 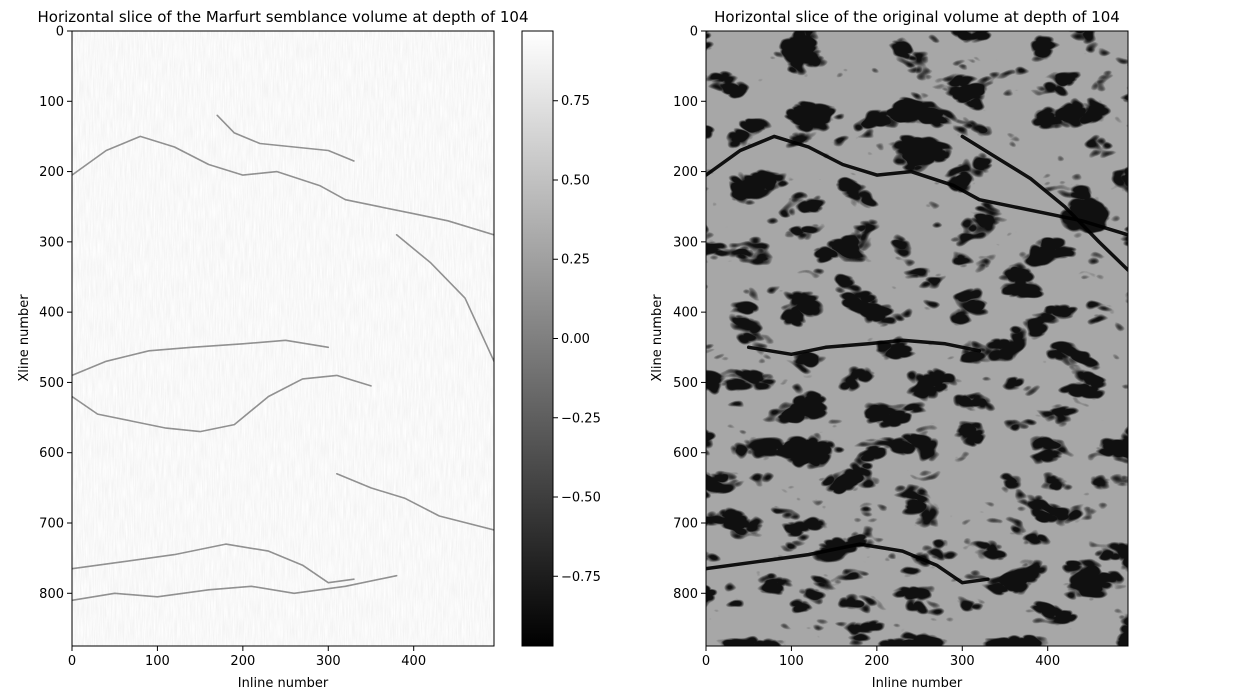 I want to click on colorbar-tick-label: 0.75, so click(x=575, y=101).